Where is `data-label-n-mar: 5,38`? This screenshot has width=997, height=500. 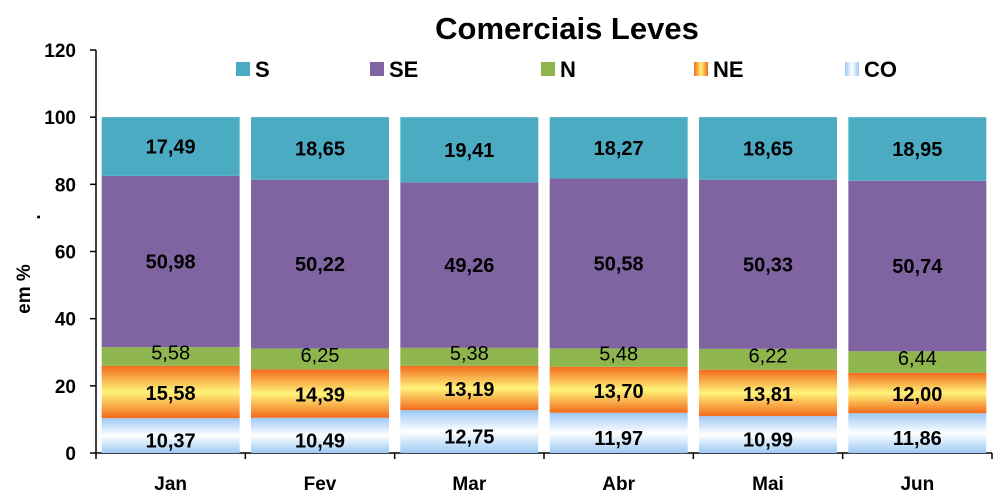
data-label-n-mar: 5,38 is located at coordinates (469, 354).